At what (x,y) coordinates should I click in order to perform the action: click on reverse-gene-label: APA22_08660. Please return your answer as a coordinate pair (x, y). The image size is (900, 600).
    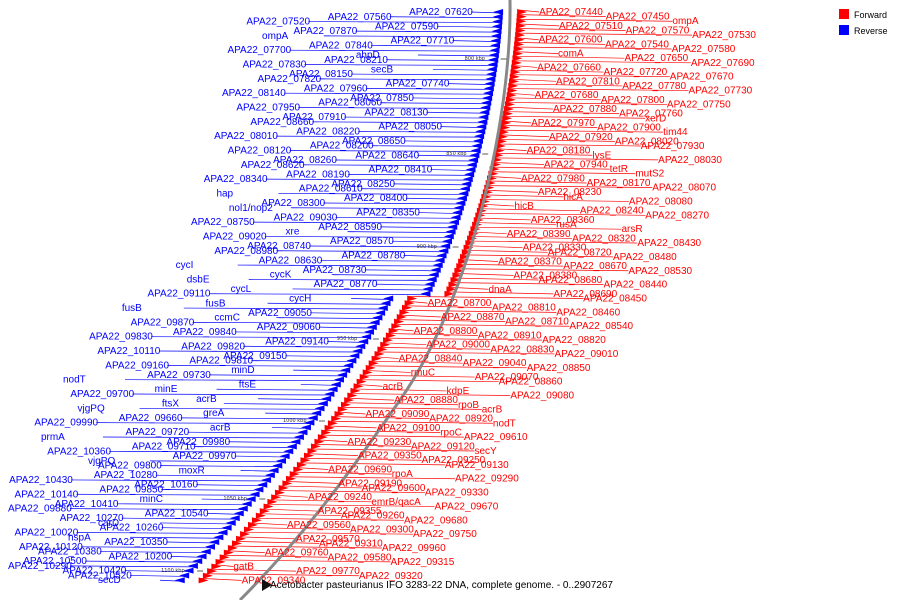
    Looking at the image, I should click on (282, 122).